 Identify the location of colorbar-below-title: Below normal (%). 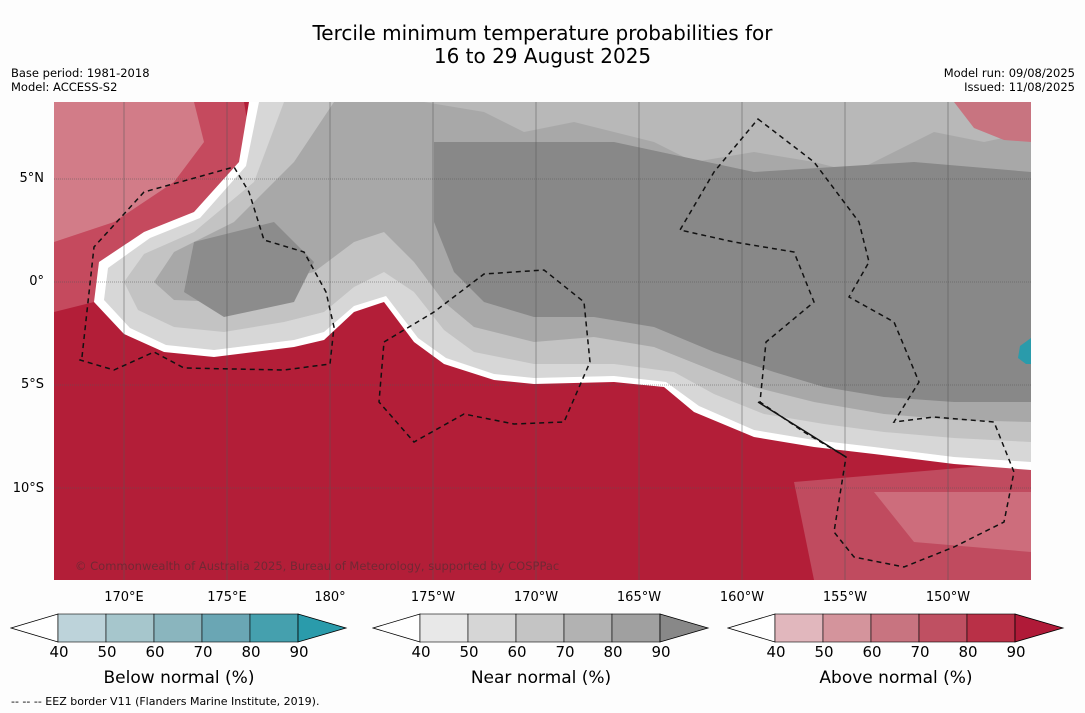
(179, 678).